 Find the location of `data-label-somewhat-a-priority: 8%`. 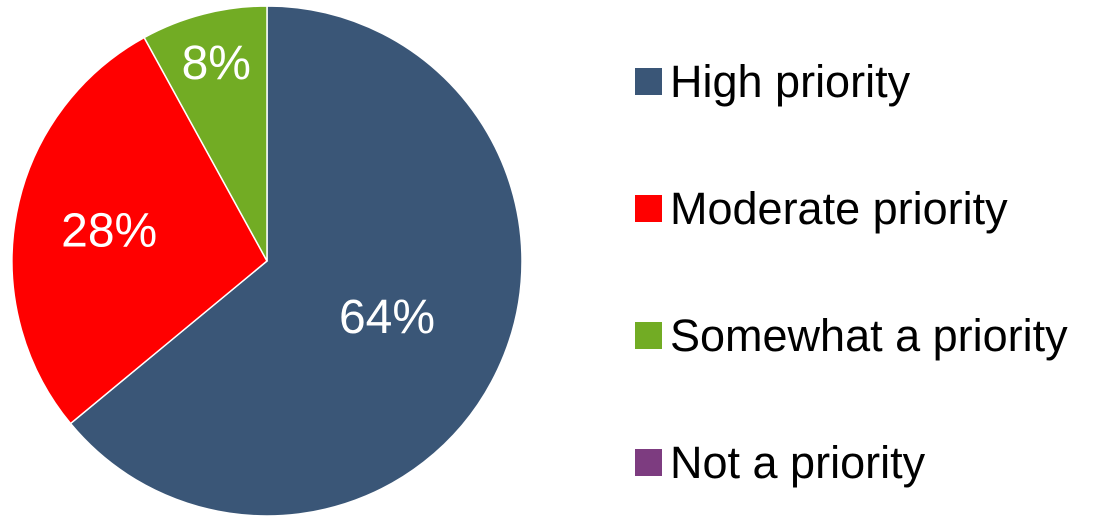

data-label-somewhat-a-priority: 8% is located at coordinates (216, 63).